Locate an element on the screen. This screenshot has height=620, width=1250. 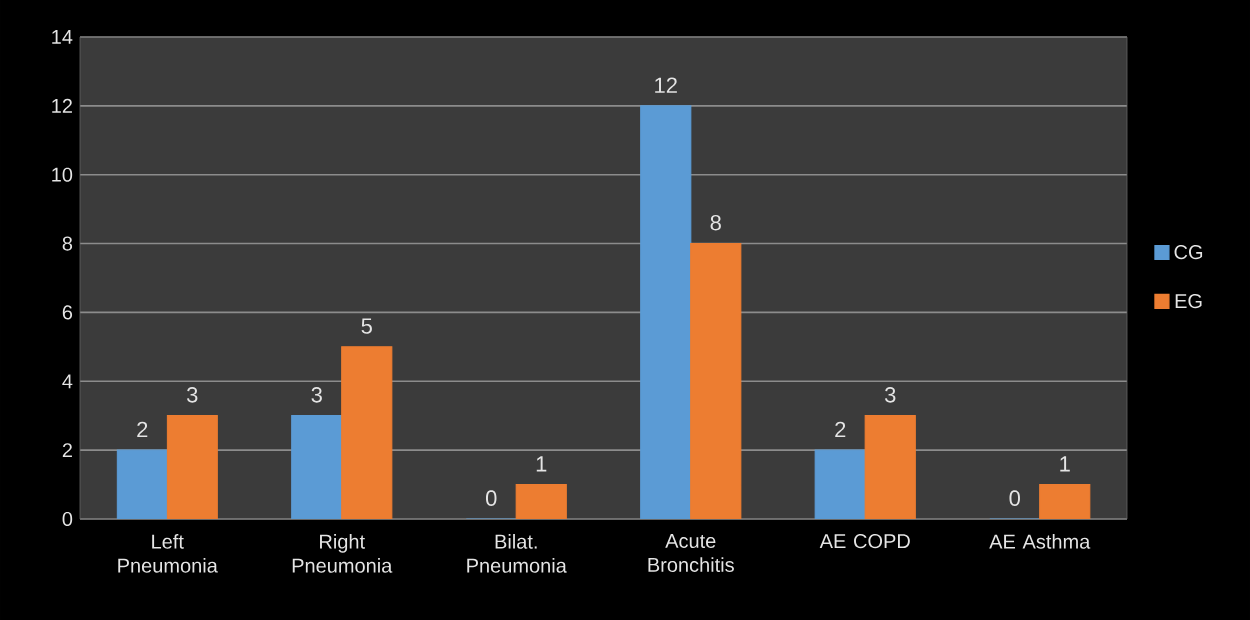
legend-label: EG is located at coordinates (1188, 301).